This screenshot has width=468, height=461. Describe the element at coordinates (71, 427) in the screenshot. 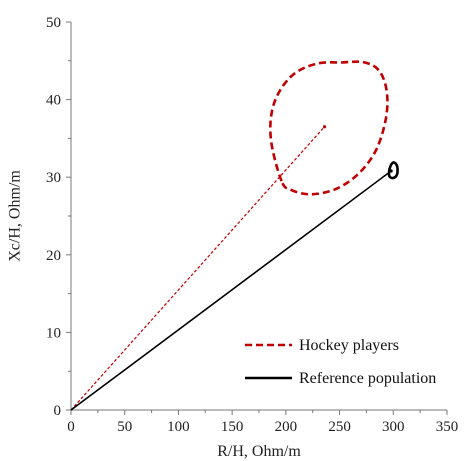

I see `x-tick-label: 0` at that location.